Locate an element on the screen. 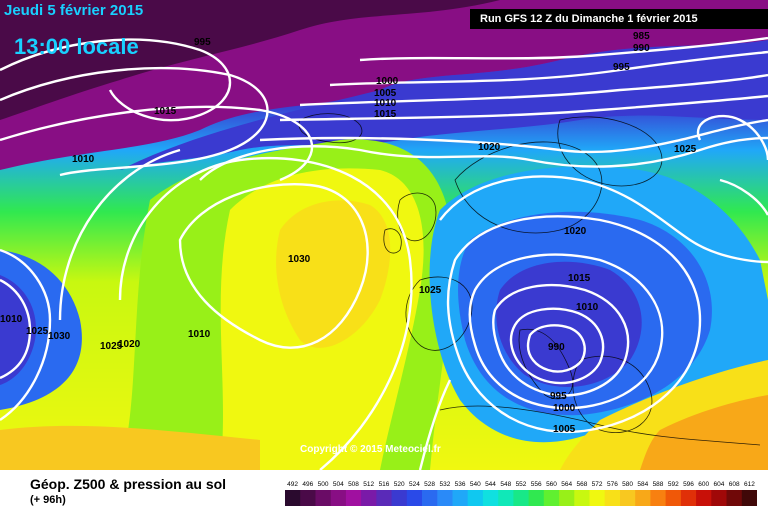 Image resolution: width=768 pixels, height=512 pixels. scale-tick-label: 532 is located at coordinates (444, 484).